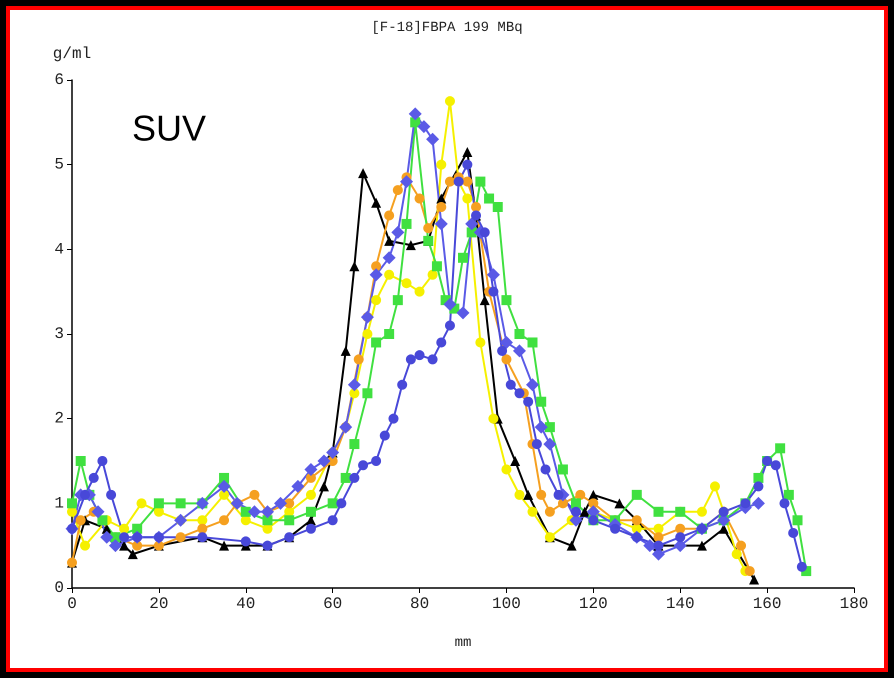 This screenshot has width=894, height=678. Describe the element at coordinates (593, 604) in the screenshot. I see `x-tick-label: 120` at that location.